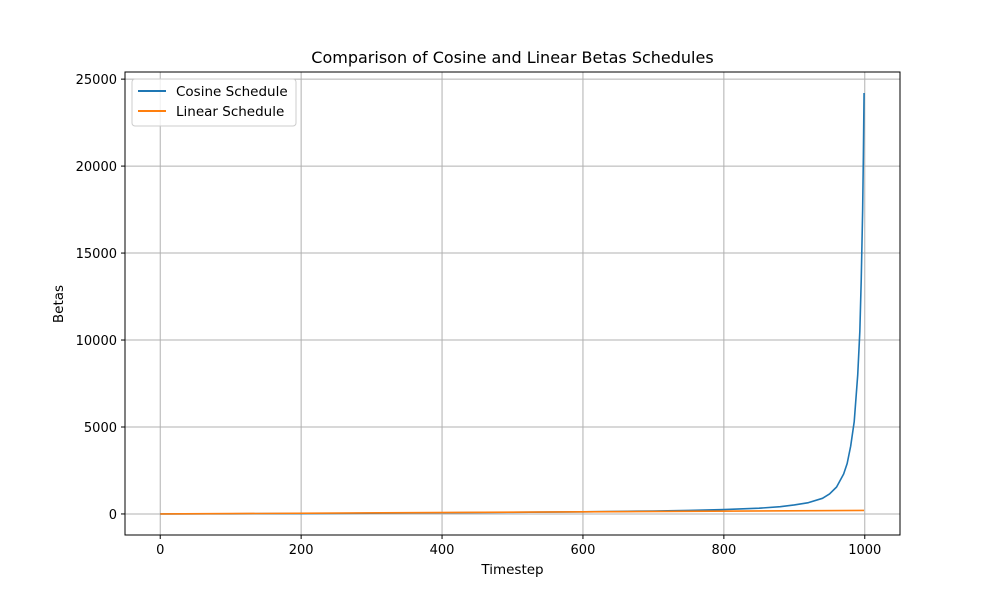 The width and height of the screenshot is (1000, 600). Describe the element at coordinates (583, 550) in the screenshot. I see `x-tick-label: 600` at that location.